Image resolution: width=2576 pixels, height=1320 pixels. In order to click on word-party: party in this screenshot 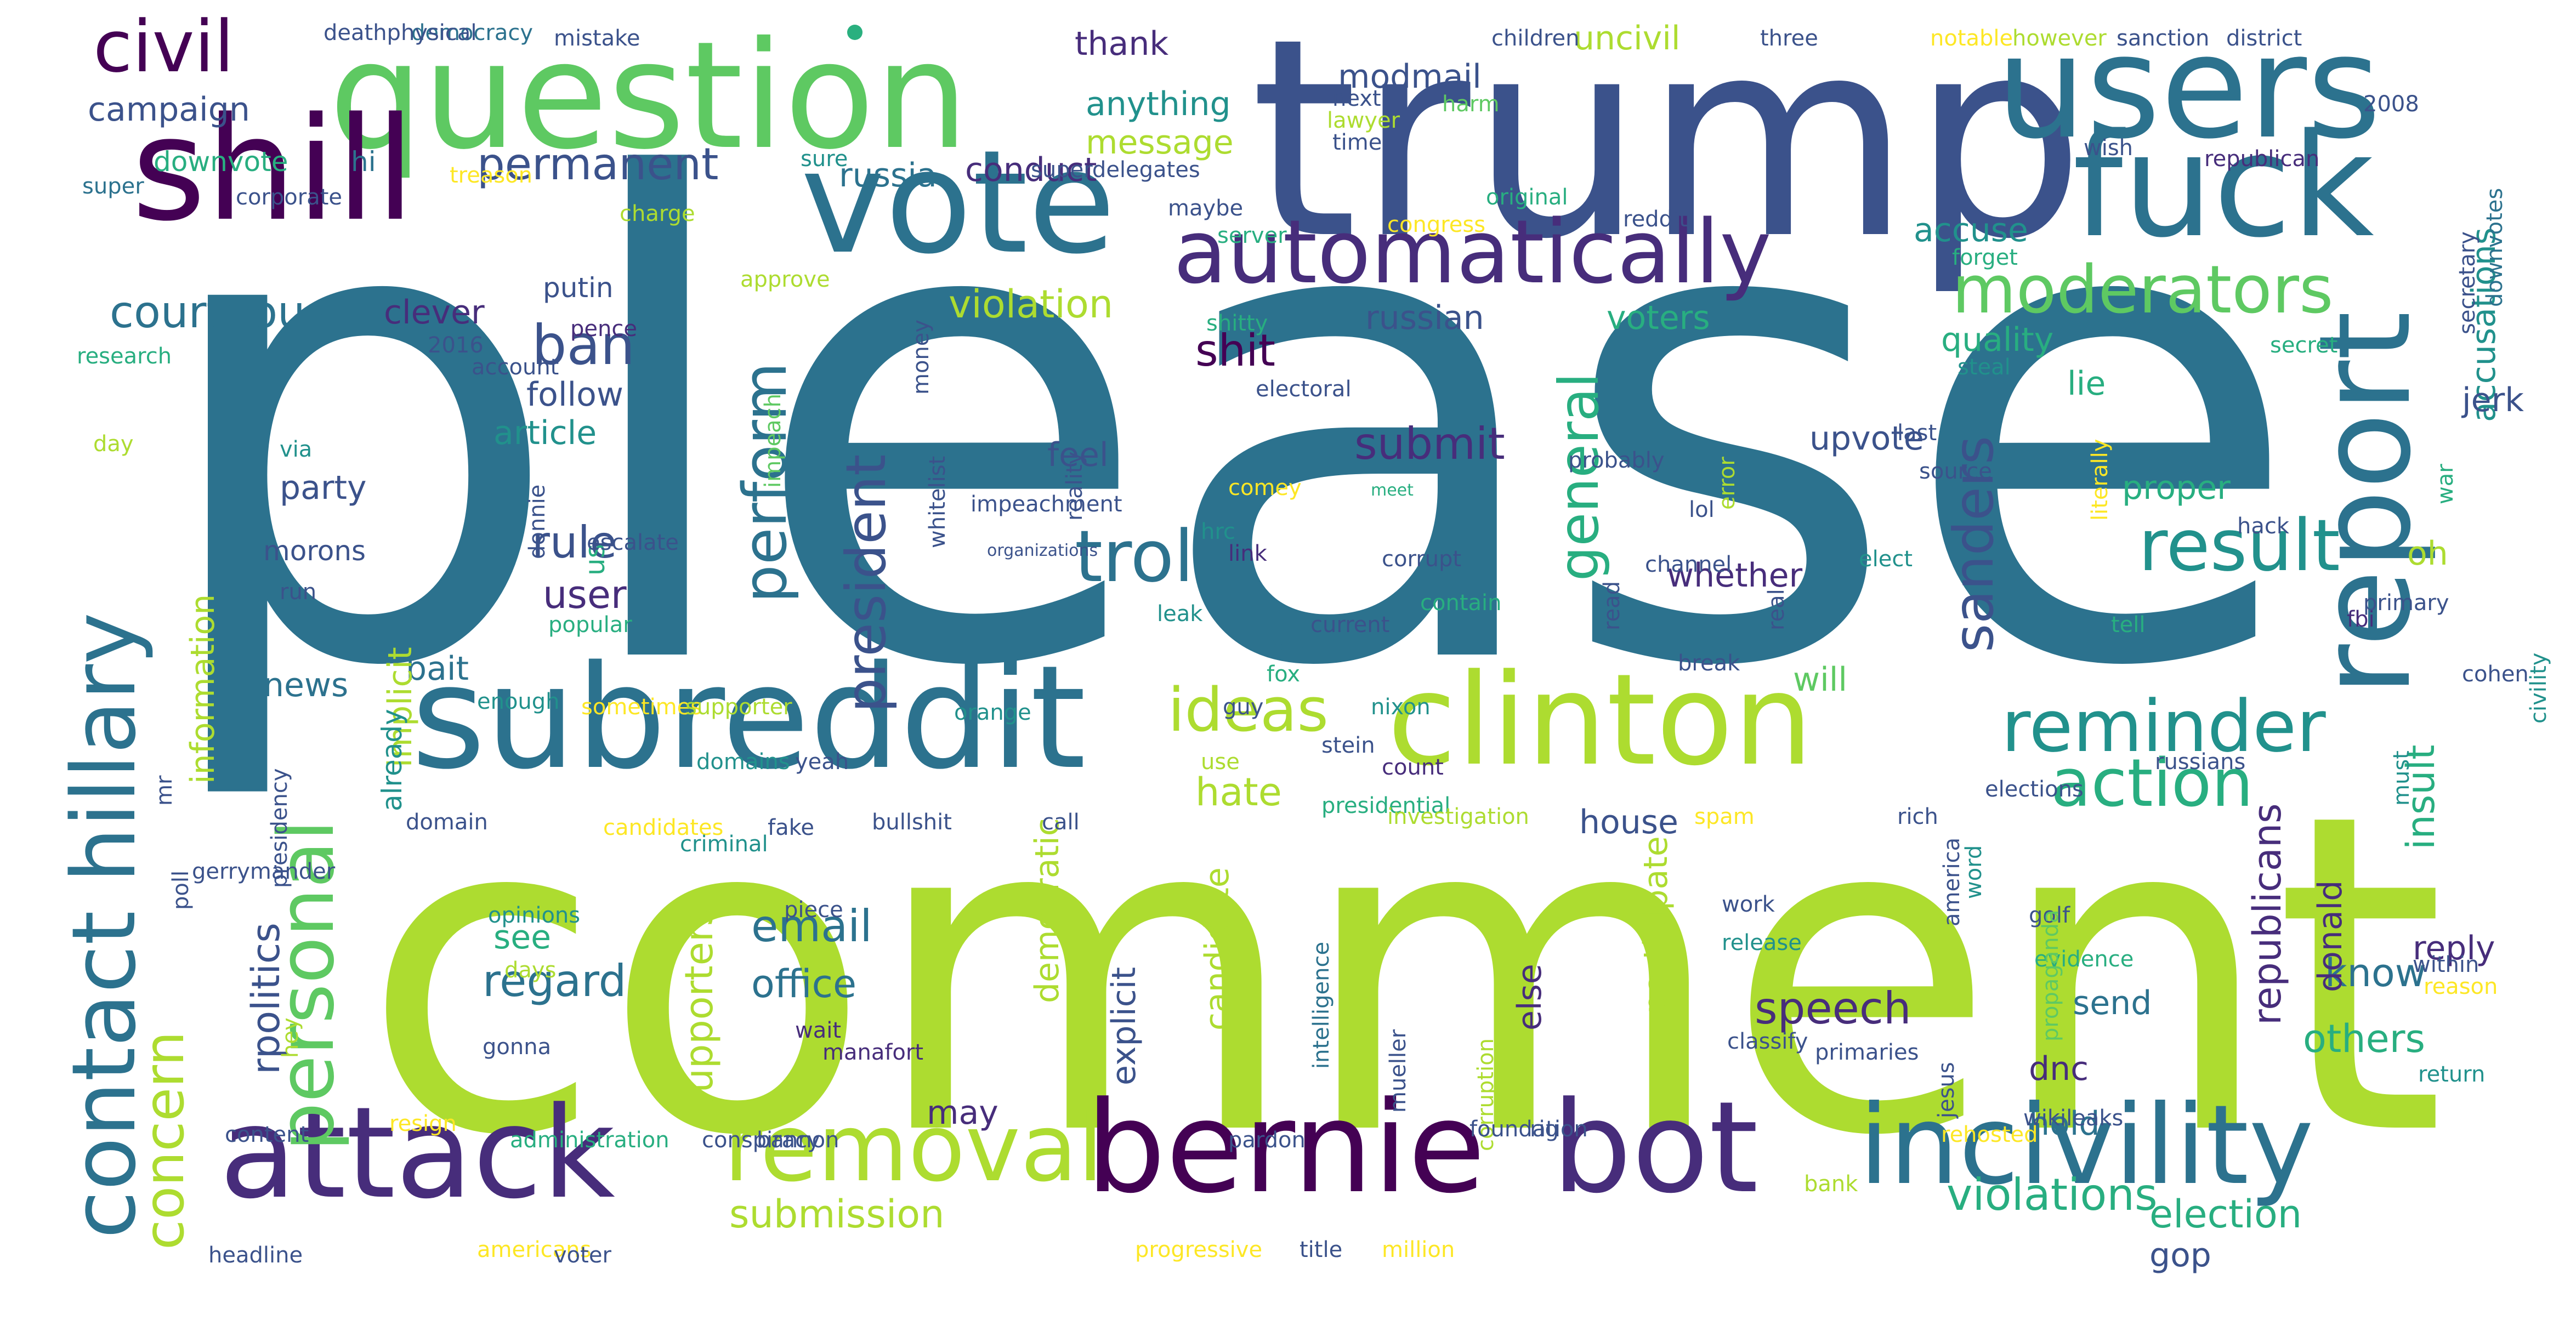, I will do `click(323, 488)`.